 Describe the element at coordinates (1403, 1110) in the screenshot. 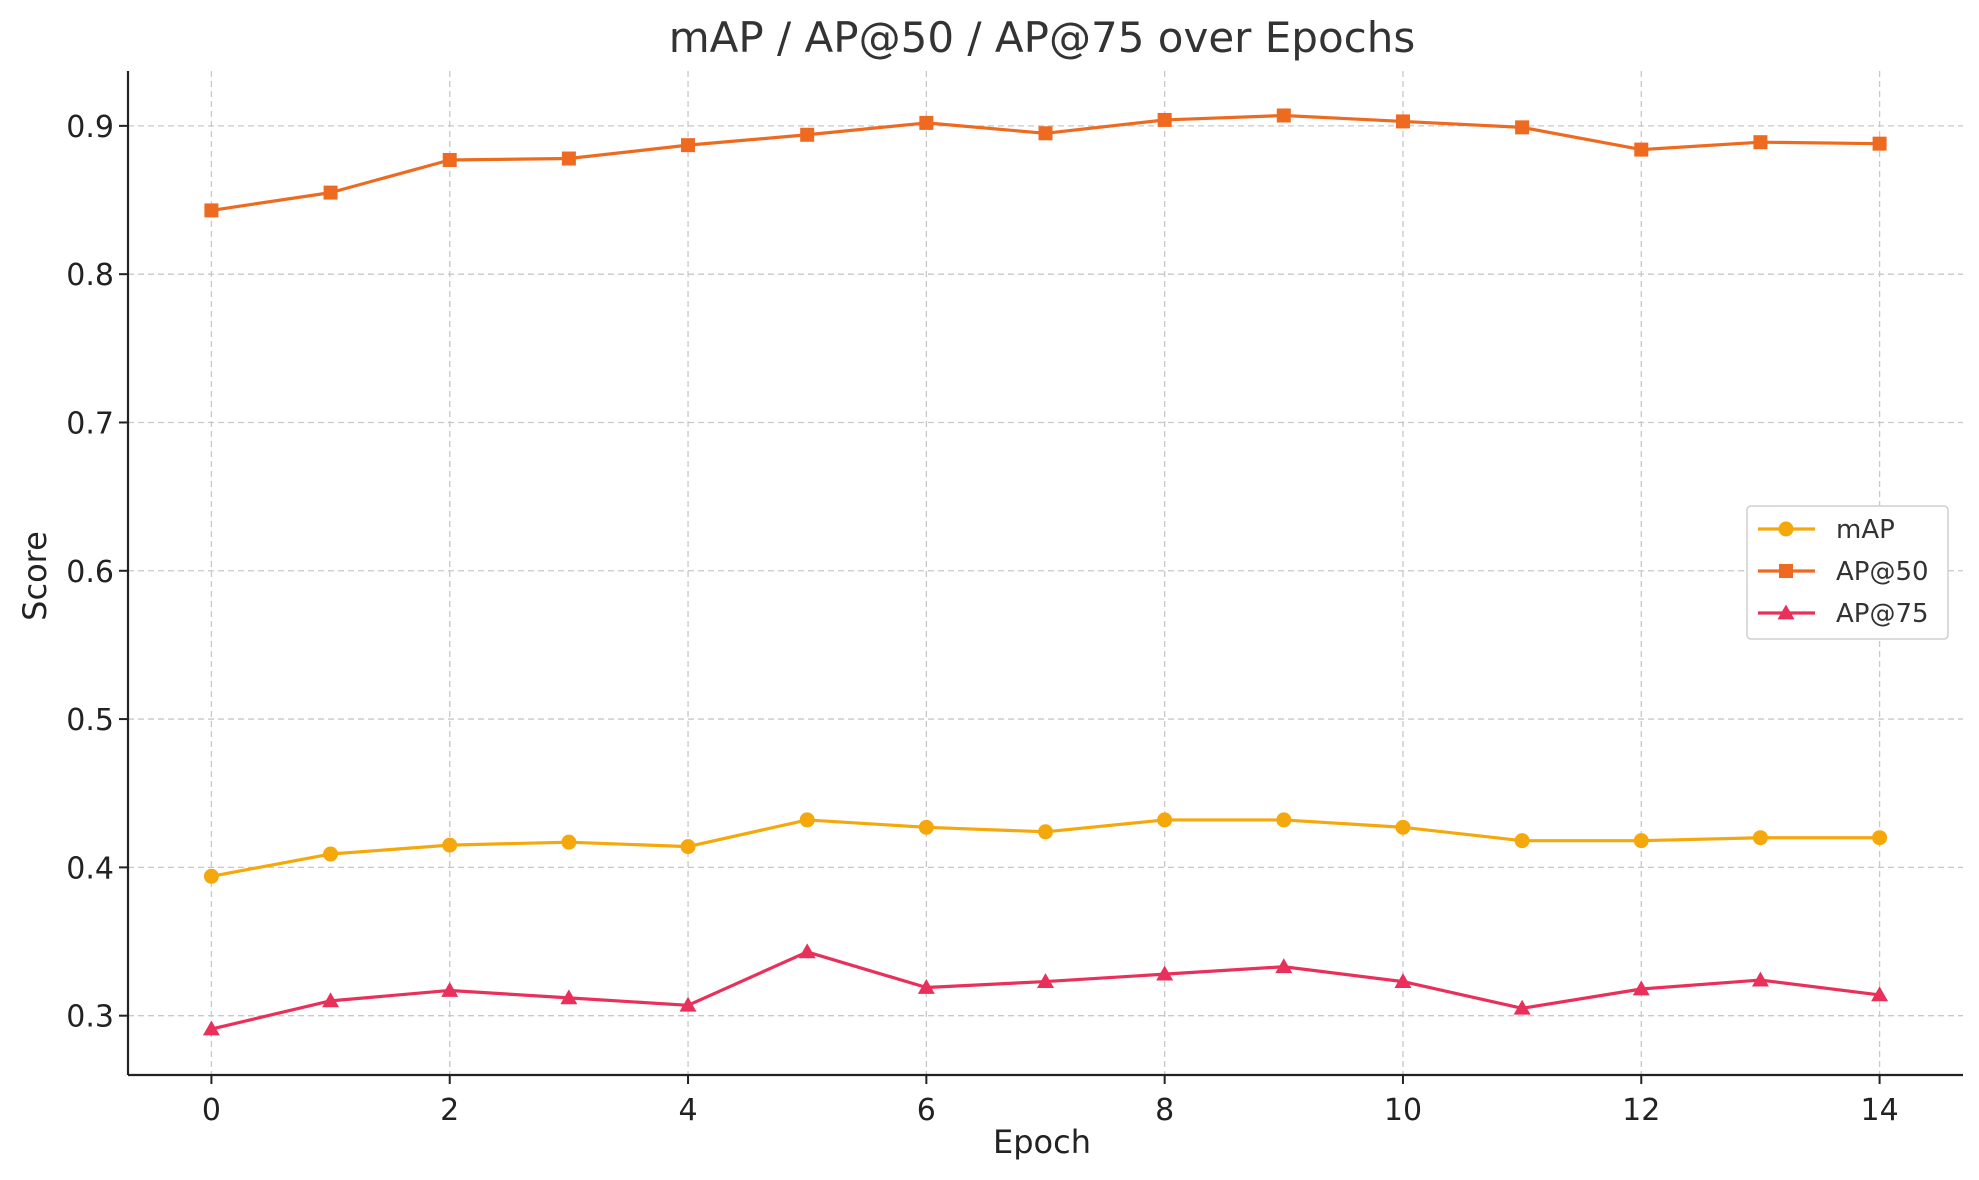

I see `x-tick-label: 10` at that location.